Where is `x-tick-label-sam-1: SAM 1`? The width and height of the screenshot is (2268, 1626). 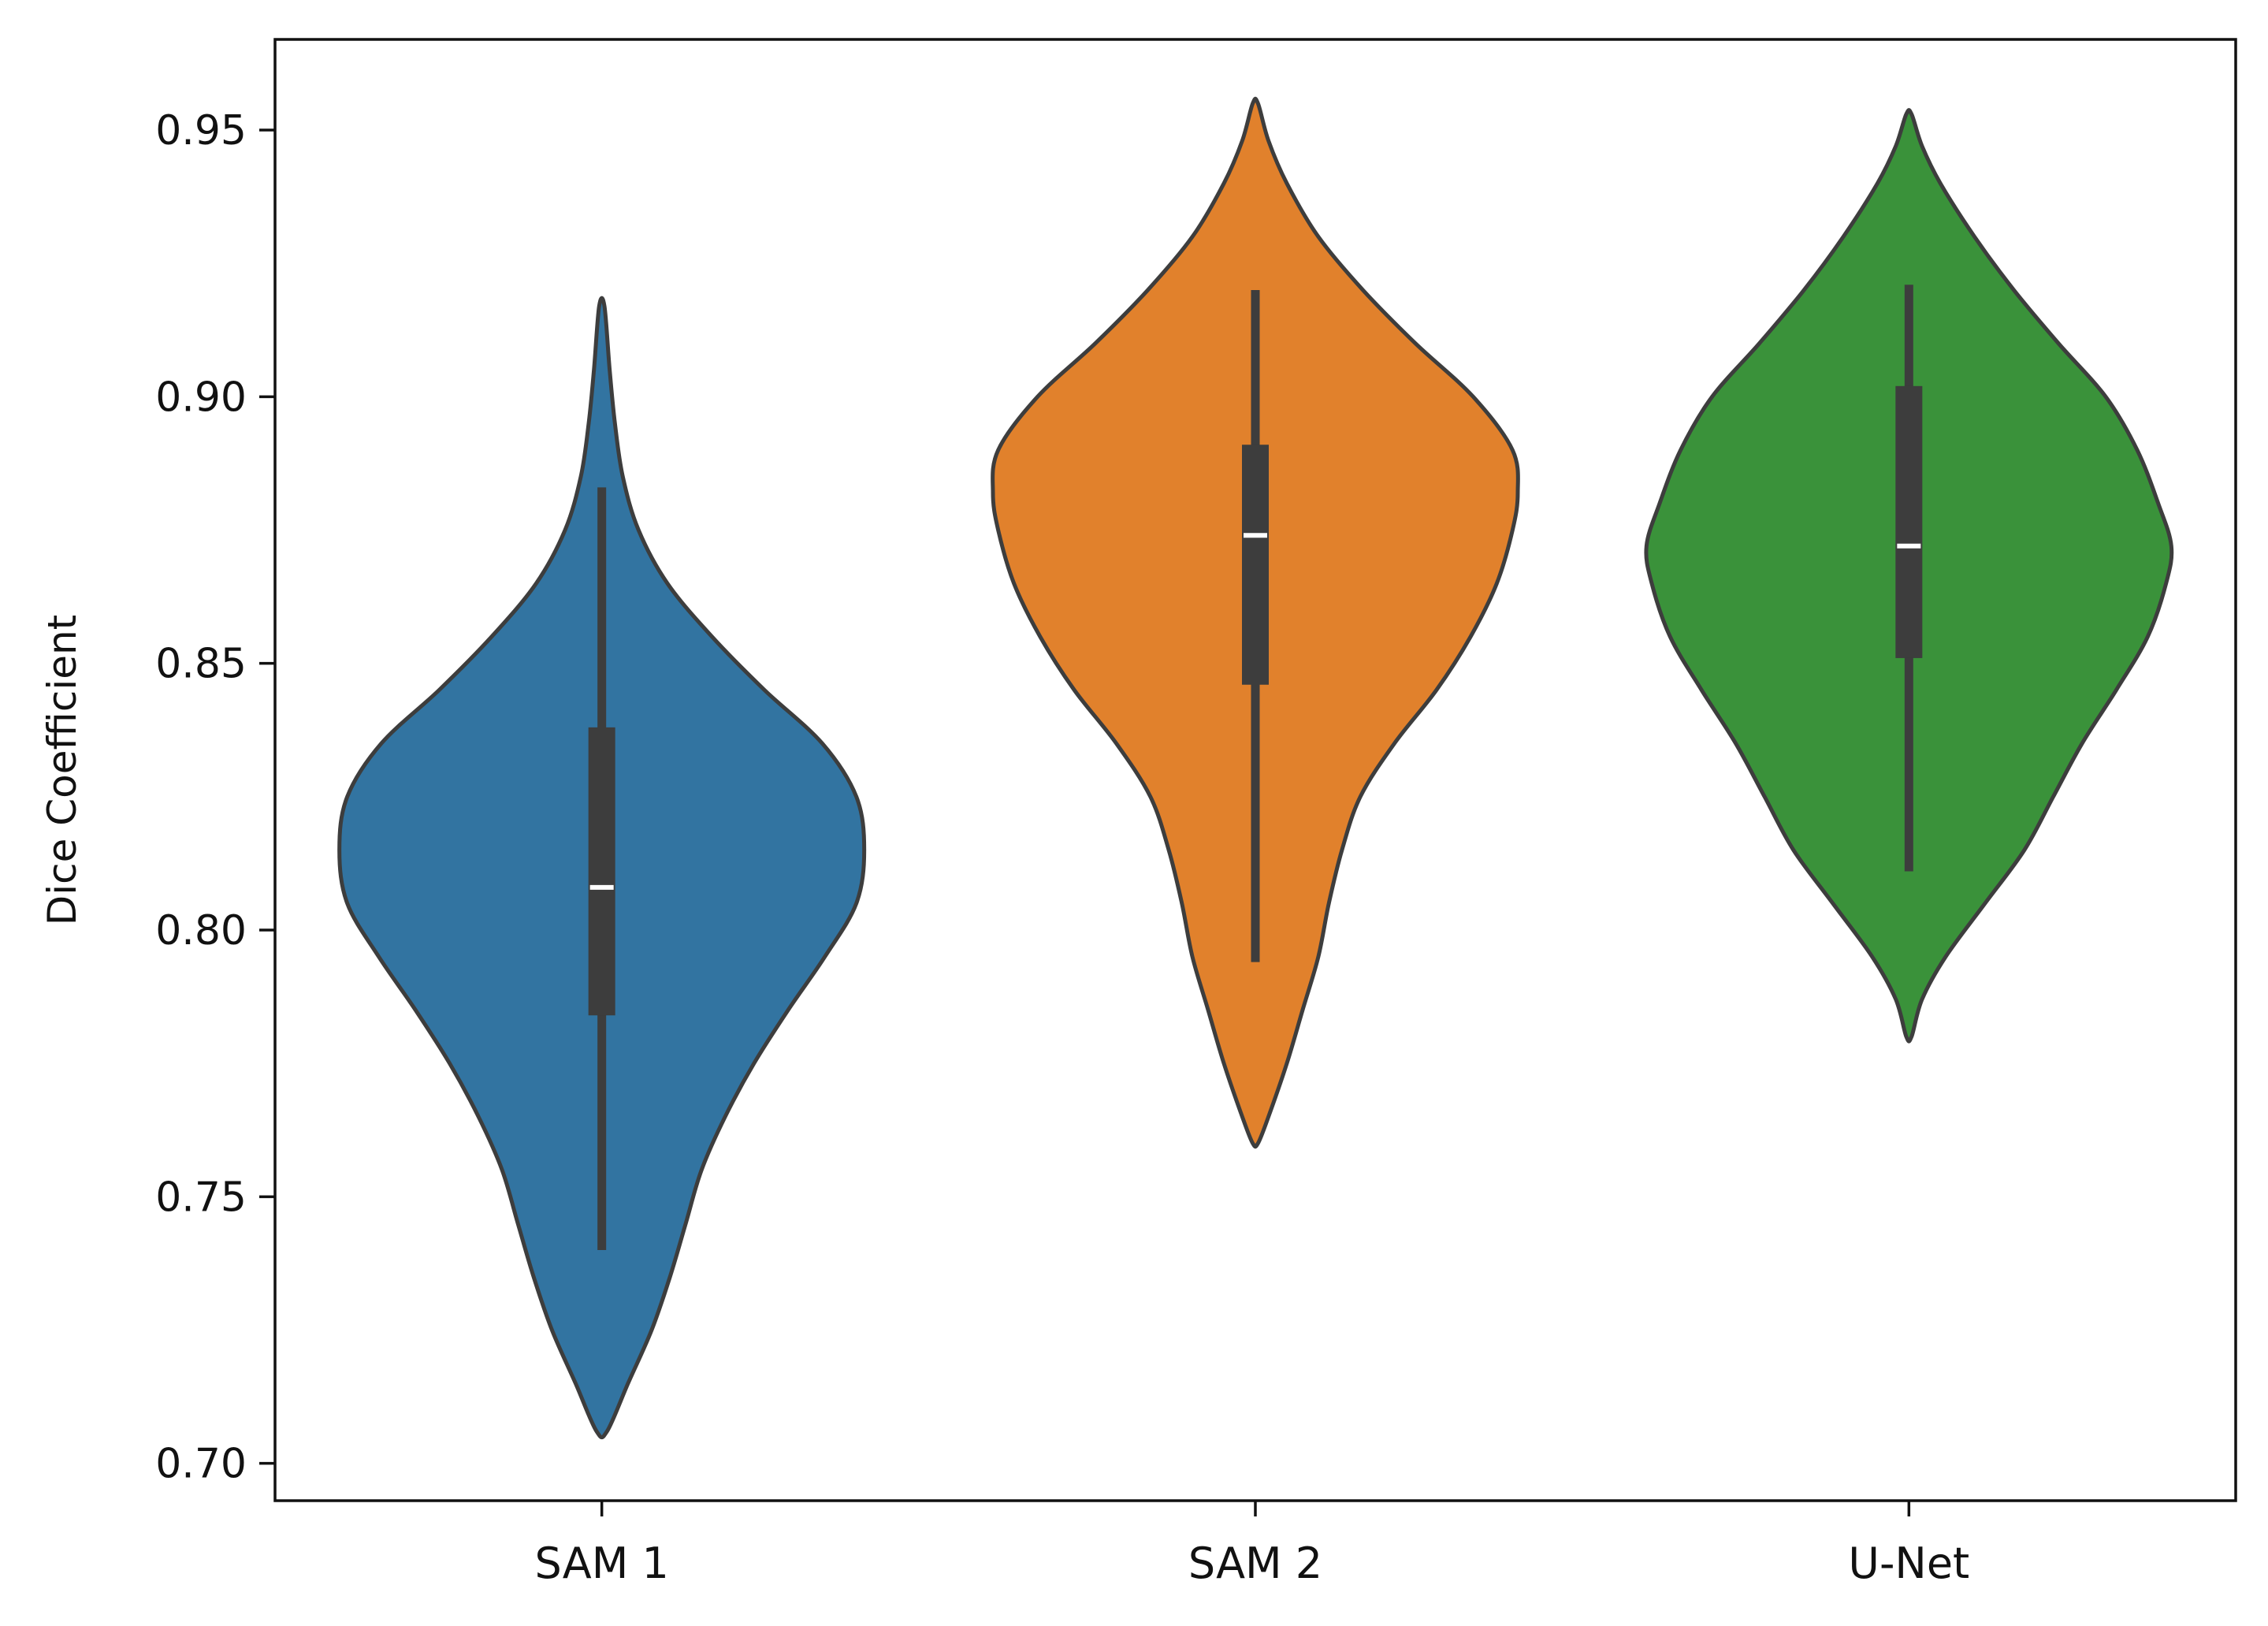
x-tick-label-sam-1: SAM 1 is located at coordinates (601, 1563).